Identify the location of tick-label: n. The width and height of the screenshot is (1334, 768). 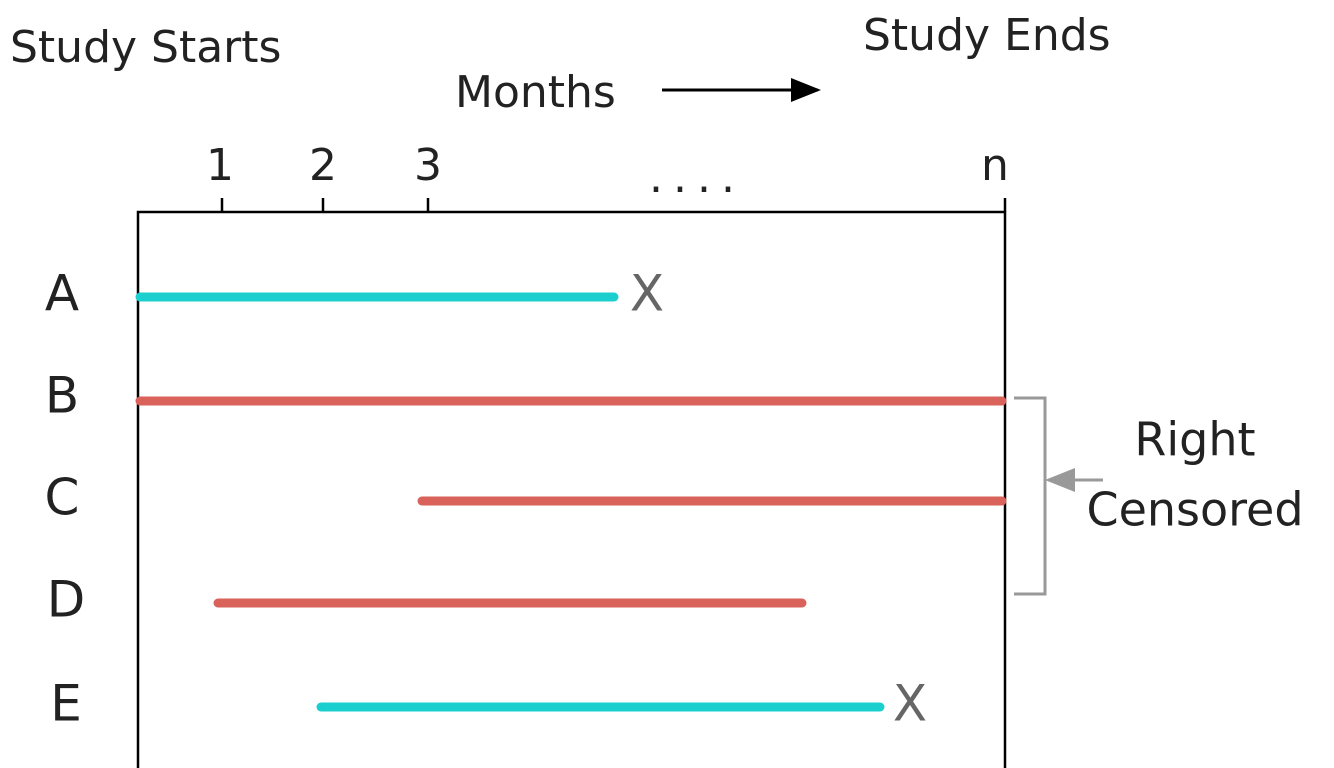
(995, 165).